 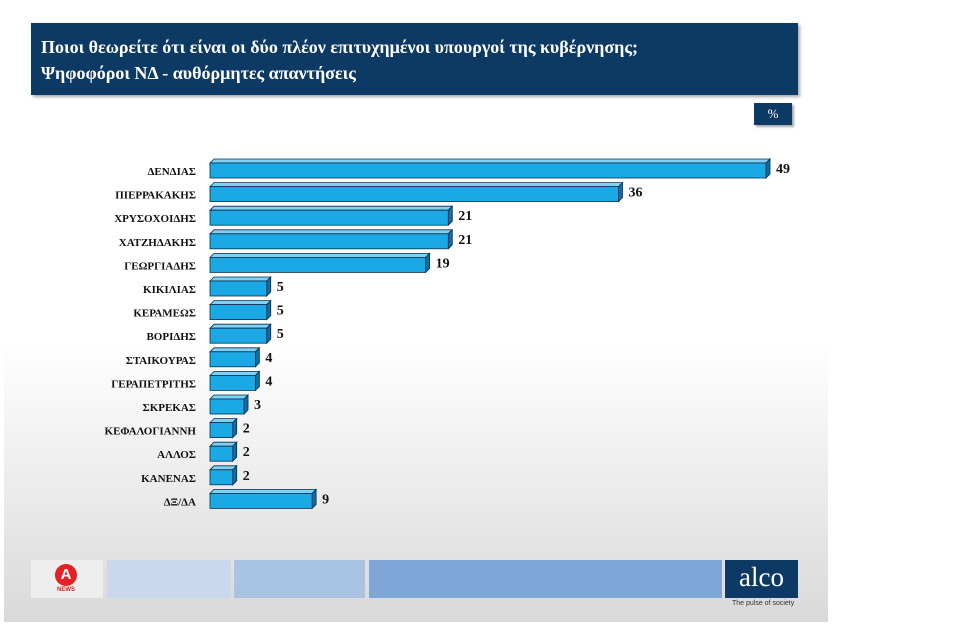 I want to click on category-label: ΓΕΩΡΓΙΑΔΗΣ, so click(x=160, y=266).